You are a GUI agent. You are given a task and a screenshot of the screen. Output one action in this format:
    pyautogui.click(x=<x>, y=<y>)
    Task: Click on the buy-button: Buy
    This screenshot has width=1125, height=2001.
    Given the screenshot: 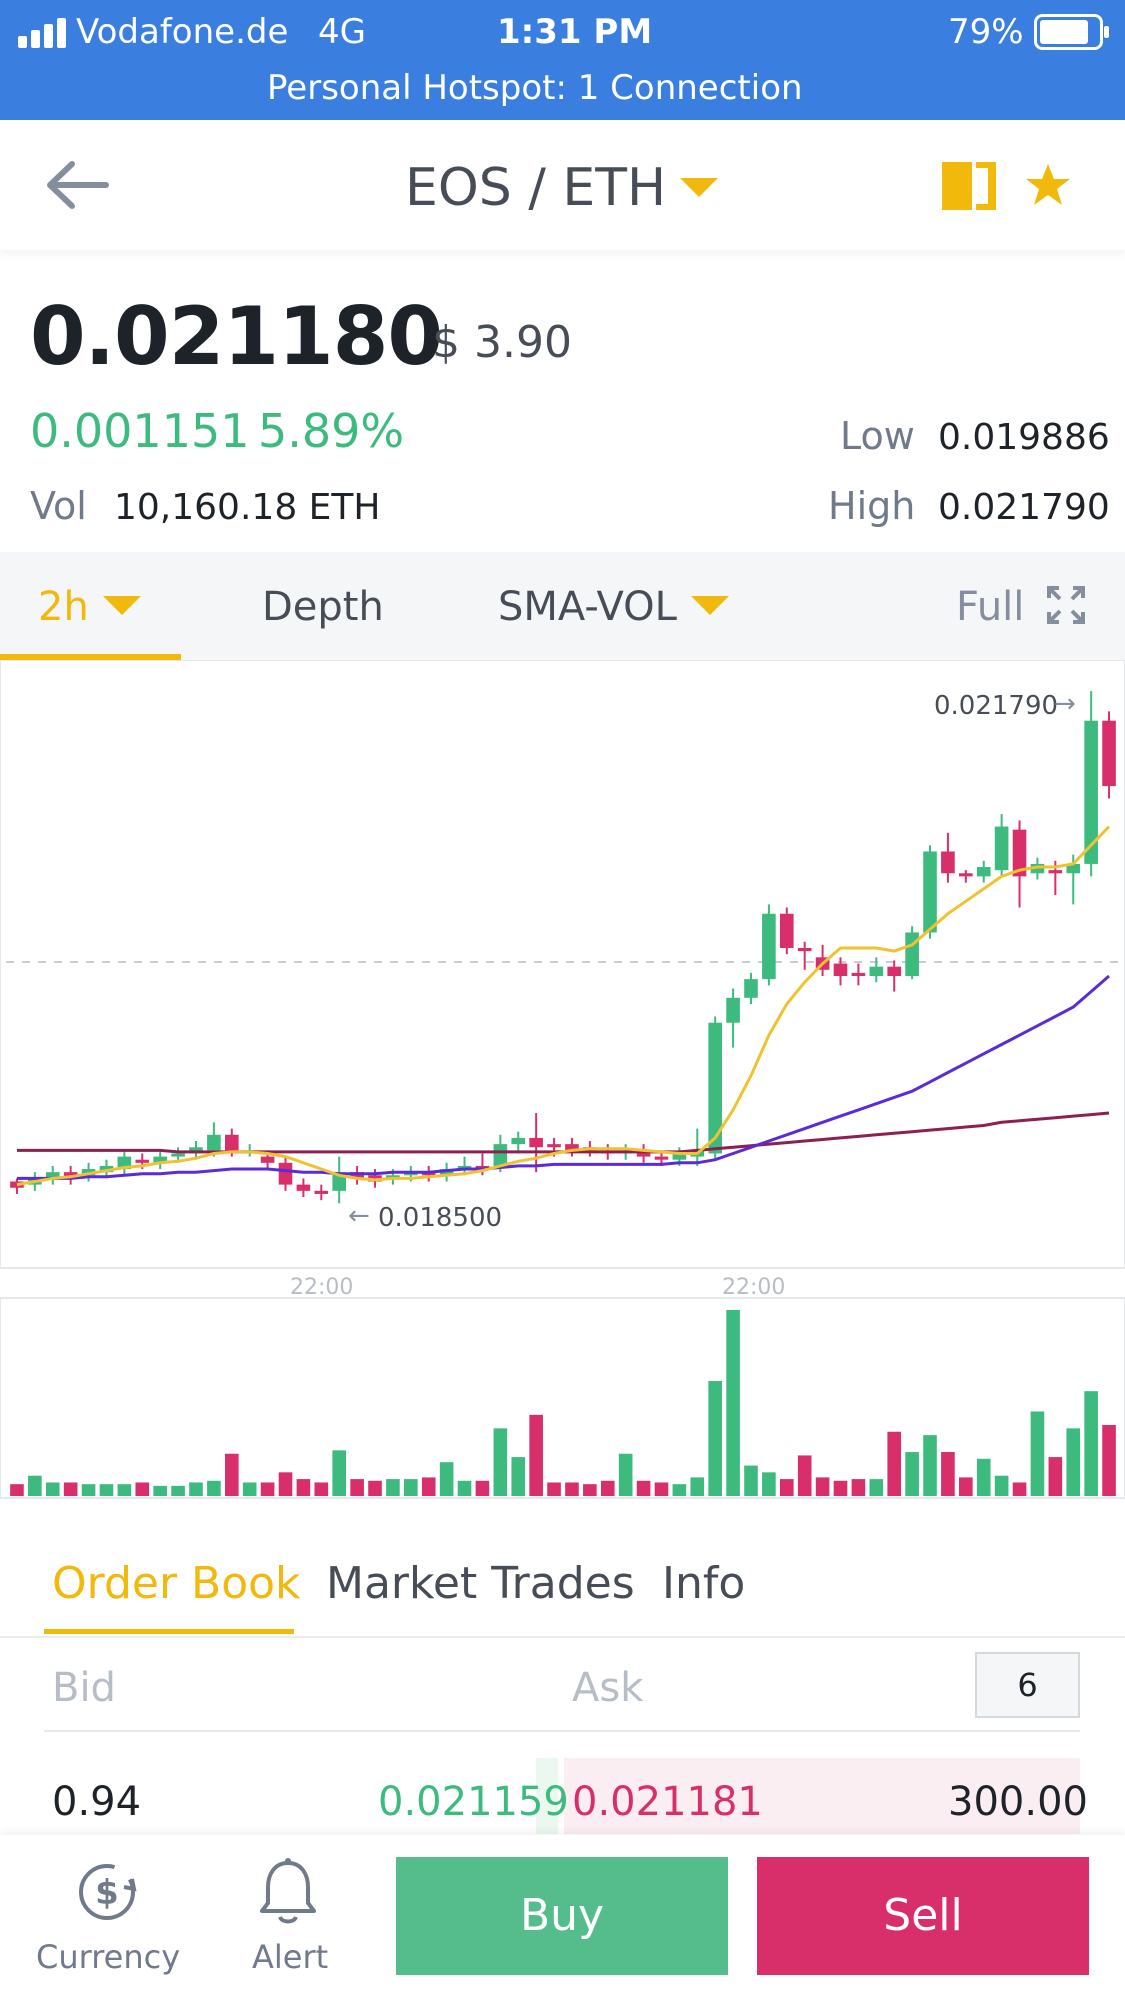 What is the action you would take?
    pyautogui.click(x=562, y=1916)
    